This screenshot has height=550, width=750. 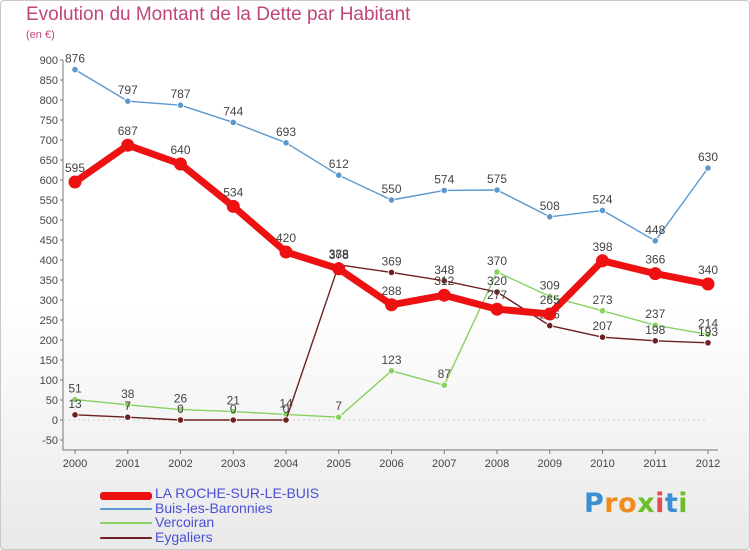 What do you see at coordinates (497, 281) in the screenshot?
I see `data-label: 320` at bounding box center [497, 281].